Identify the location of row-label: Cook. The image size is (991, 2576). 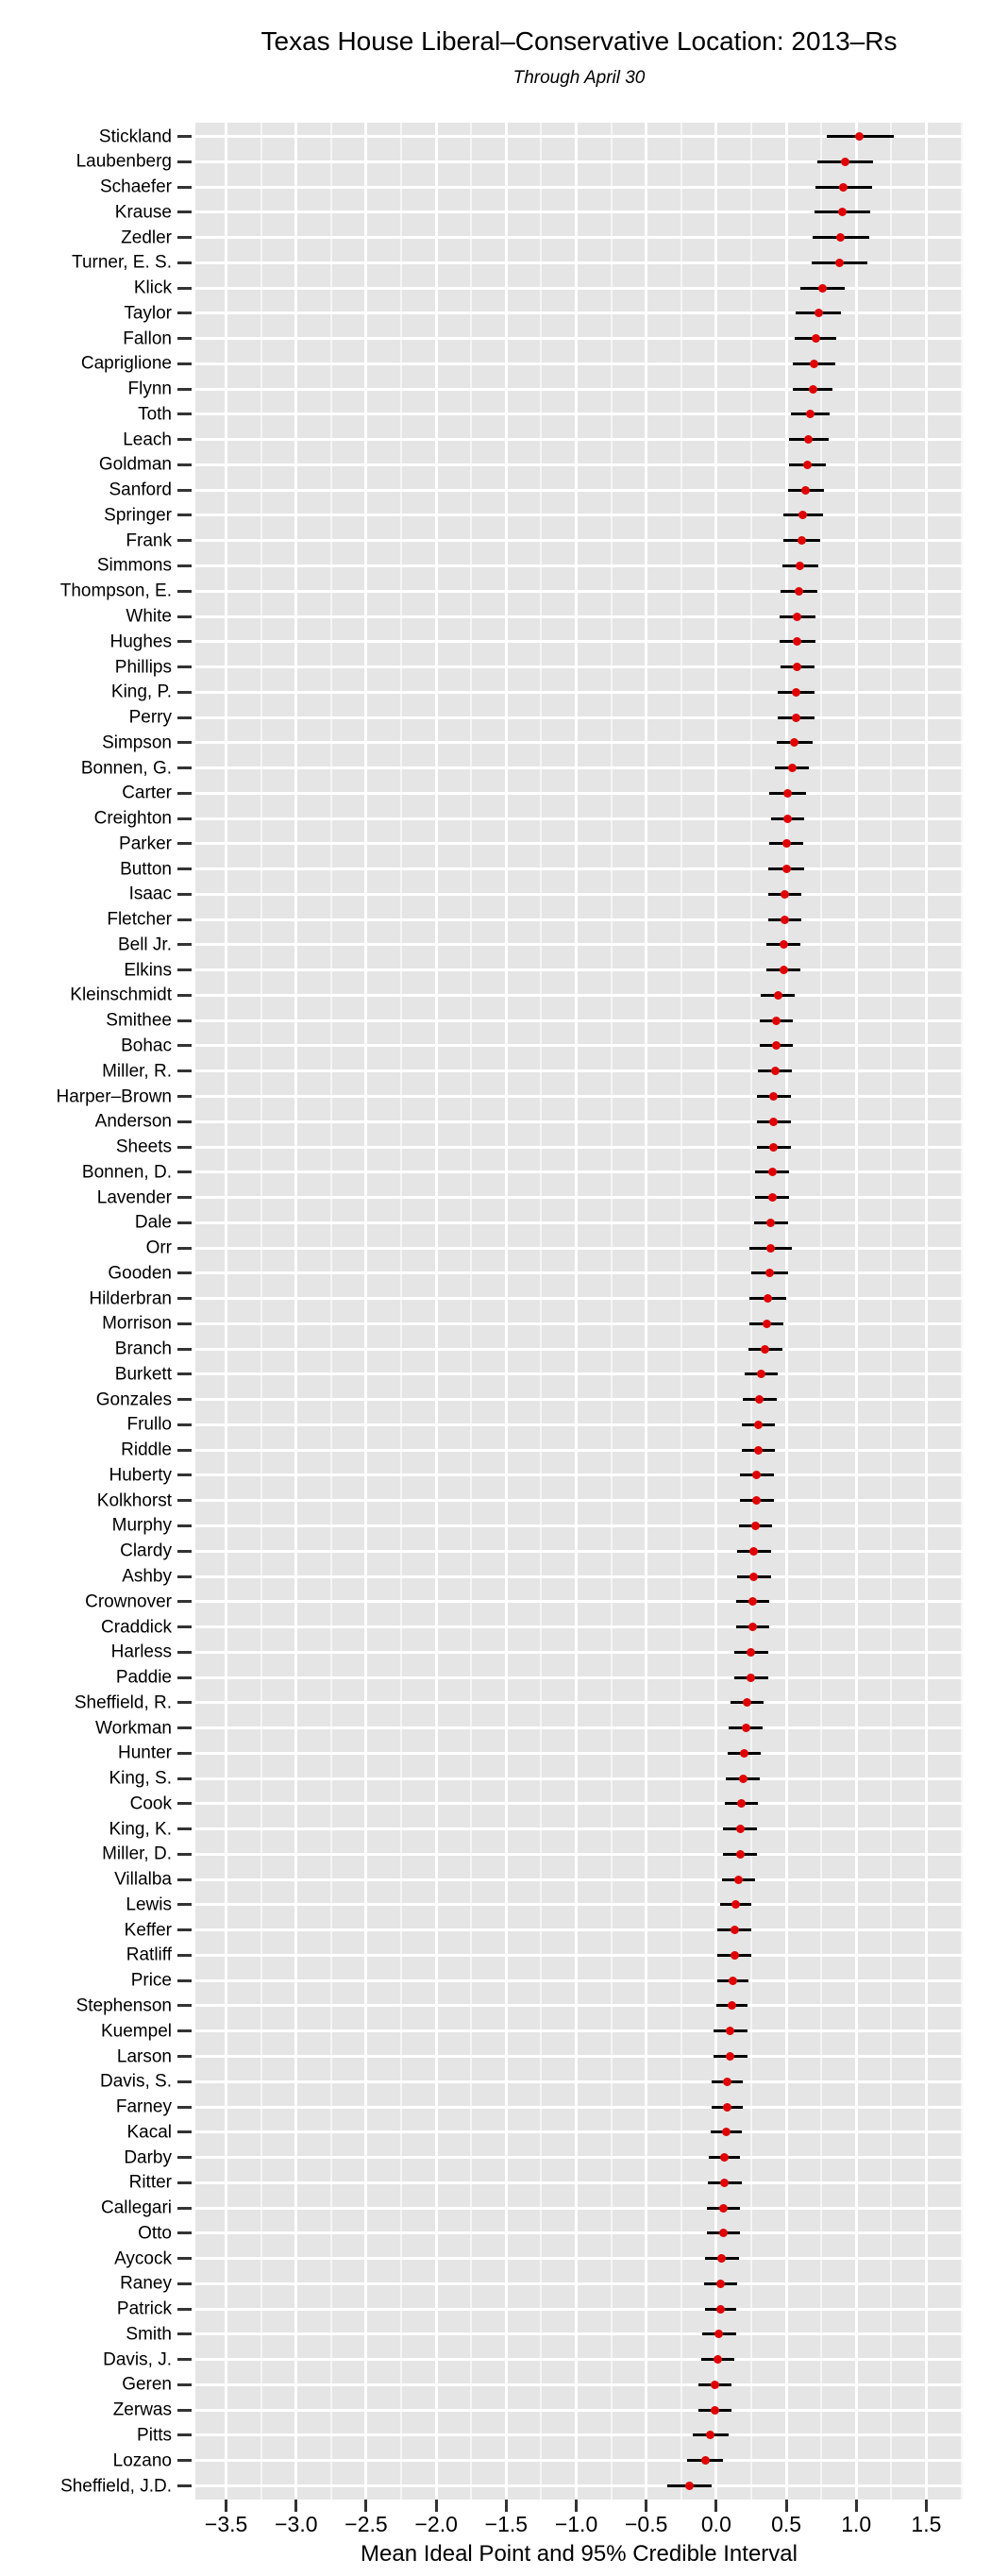
(150, 1804).